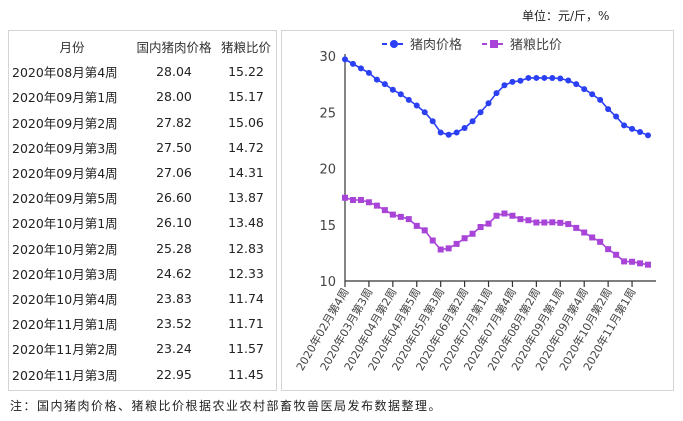 Image resolution: width=683 pixels, height=421 pixels. Describe the element at coordinates (65, 148) in the screenshot. I see `cell-week: 2020年09月第3周` at that location.